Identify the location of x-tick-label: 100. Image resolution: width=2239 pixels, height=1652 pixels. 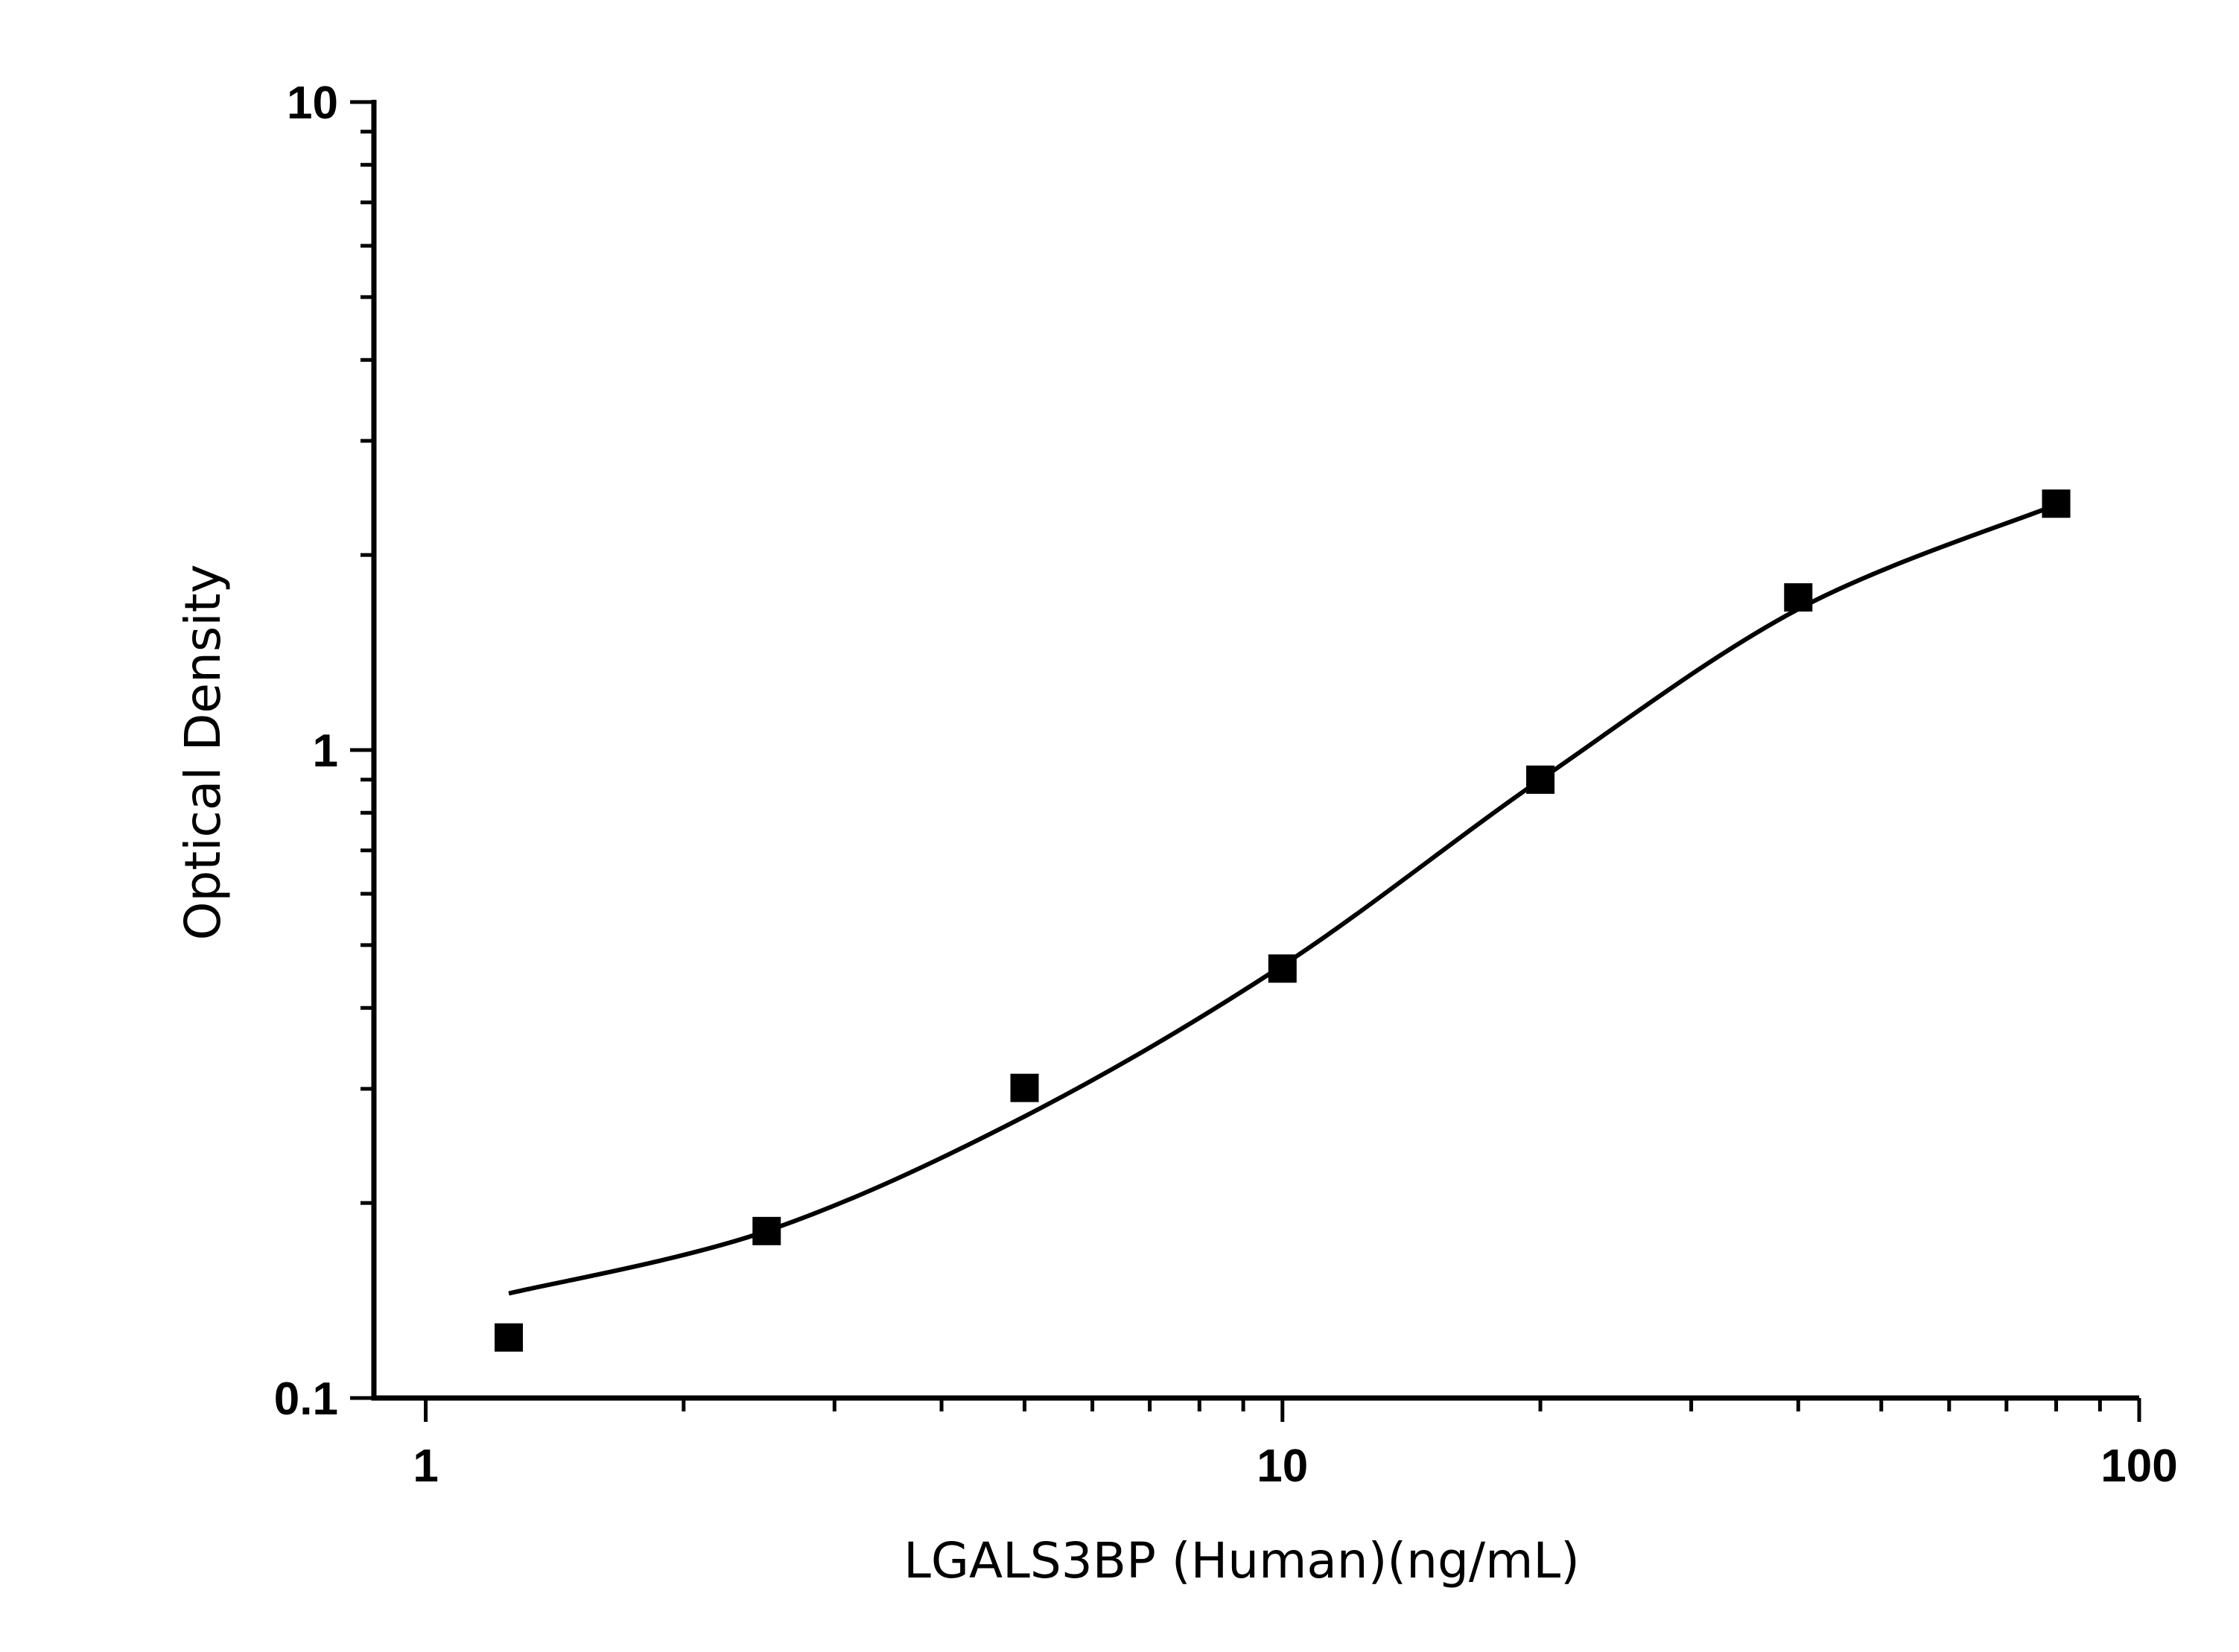
(2138, 1466).